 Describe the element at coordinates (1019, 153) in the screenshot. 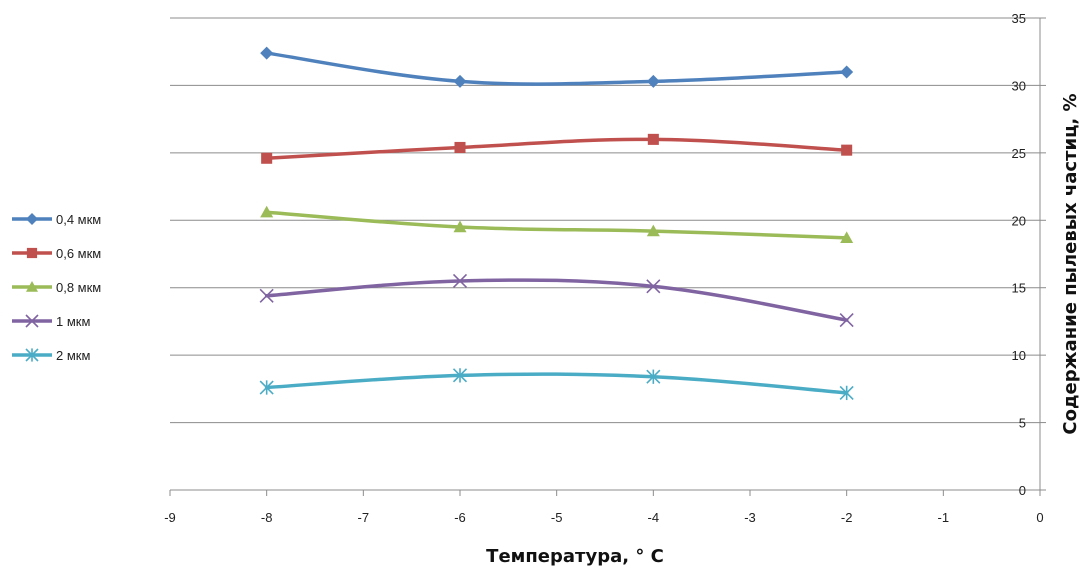

I see `y-tick-label: 25` at that location.